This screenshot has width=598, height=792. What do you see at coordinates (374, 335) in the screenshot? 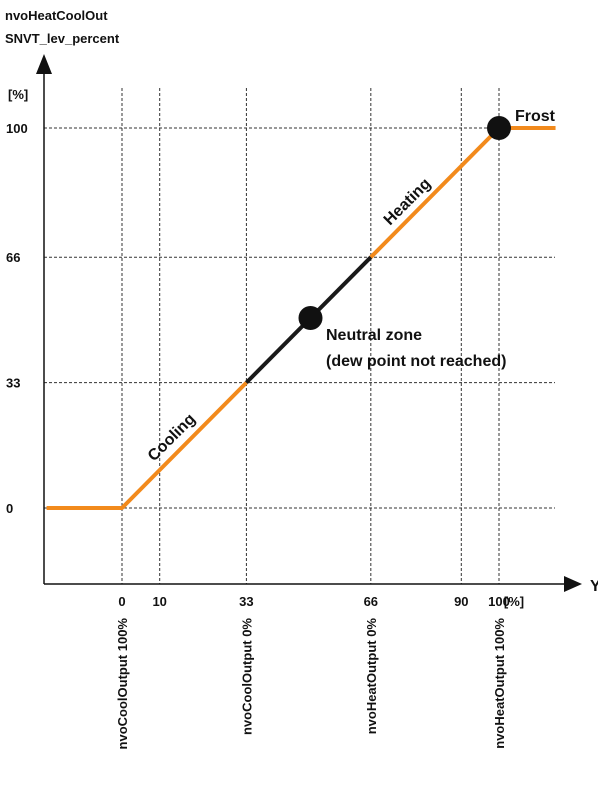
I see `neutral-zone-label-line1: Neutral zone` at bounding box center [374, 335].